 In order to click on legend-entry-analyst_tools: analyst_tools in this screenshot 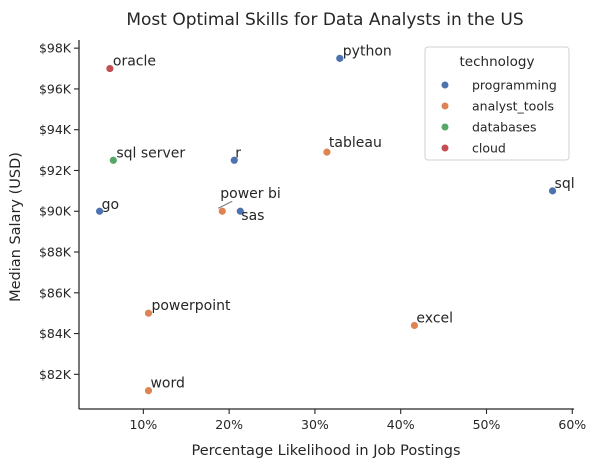, I will do `click(513, 106)`.